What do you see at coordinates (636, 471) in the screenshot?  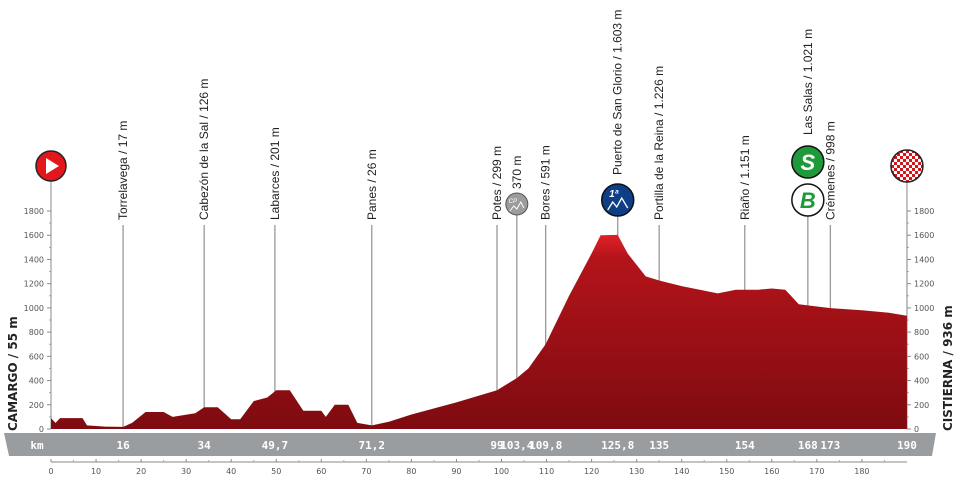 I see `x-tick-label: 130` at bounding box center [636, 471].